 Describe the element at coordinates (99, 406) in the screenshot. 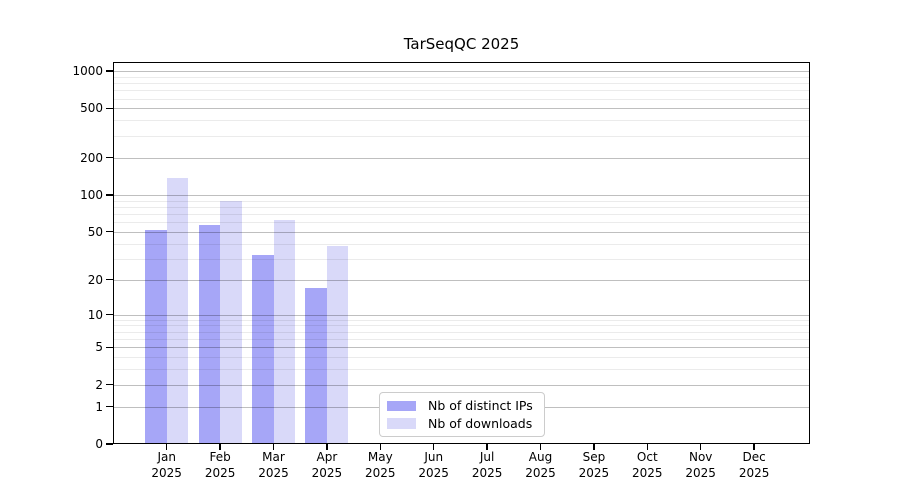

I see `y-tick-label: 1` at that location.